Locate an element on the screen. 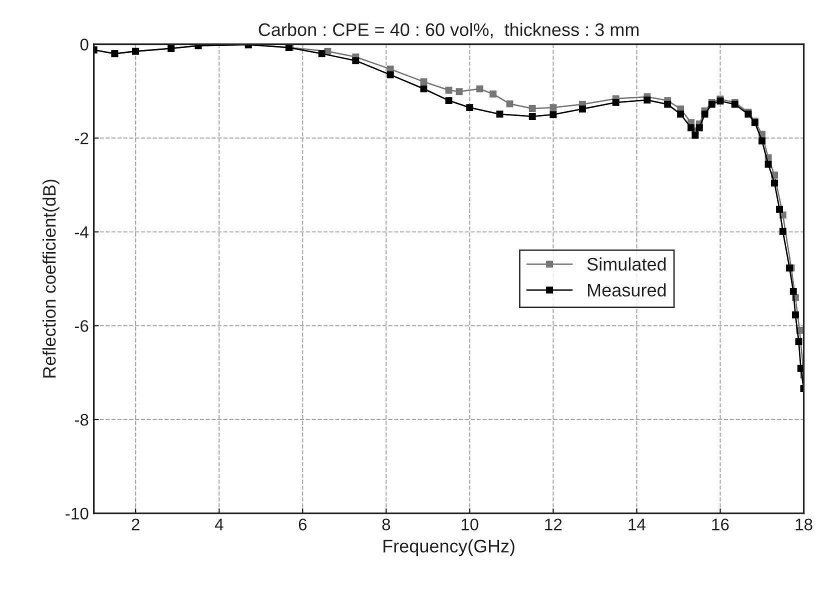 This screenshot has width=816, height=590. y-tick-label: -4 is located at coordinates (81, 232).